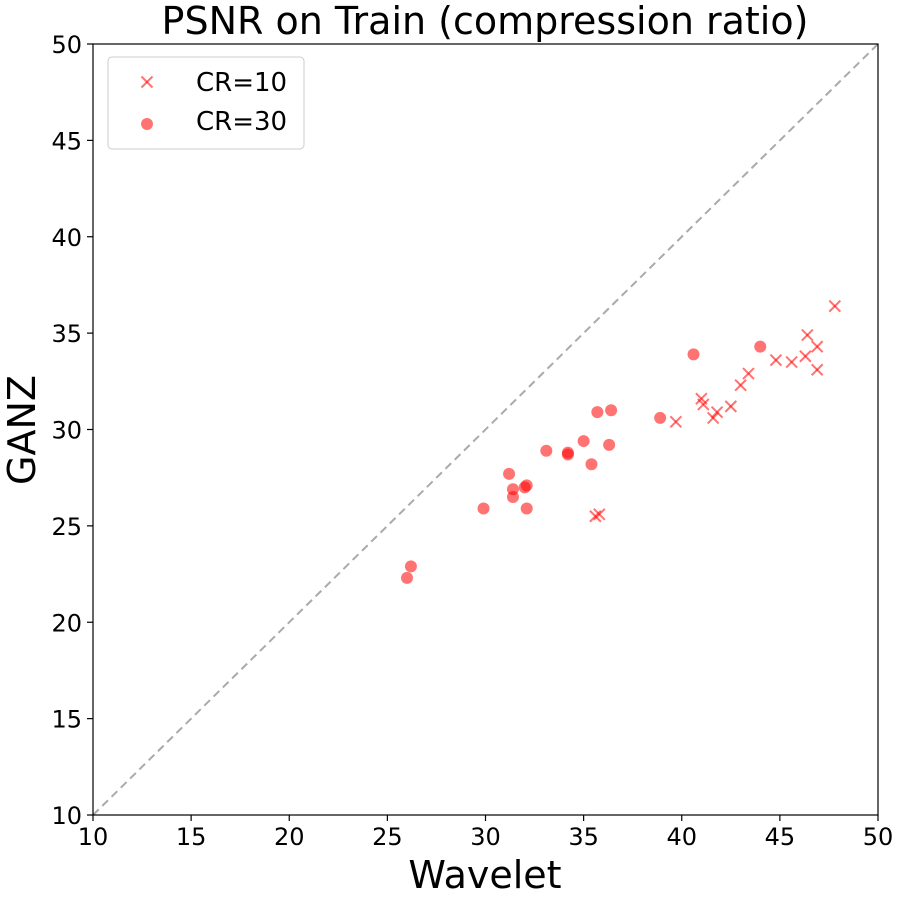  I want to click on x-axis-title: Wavelet, so click(484, 875).